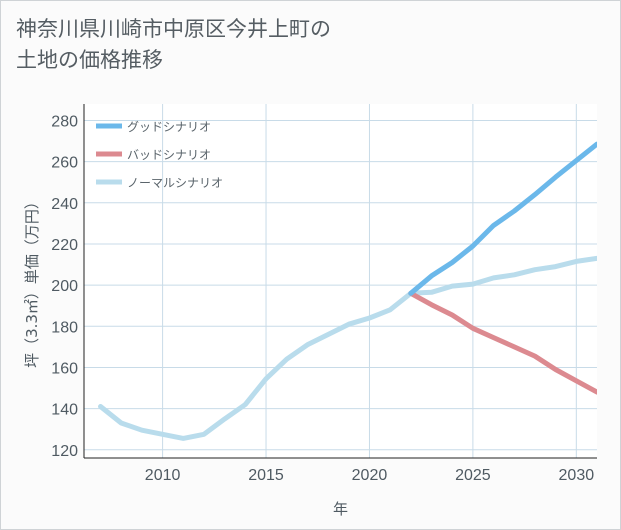  Describe the element at coordinates (577, 475) in the screenshot. I see `x-tick-label-2030: 2030` at that location.